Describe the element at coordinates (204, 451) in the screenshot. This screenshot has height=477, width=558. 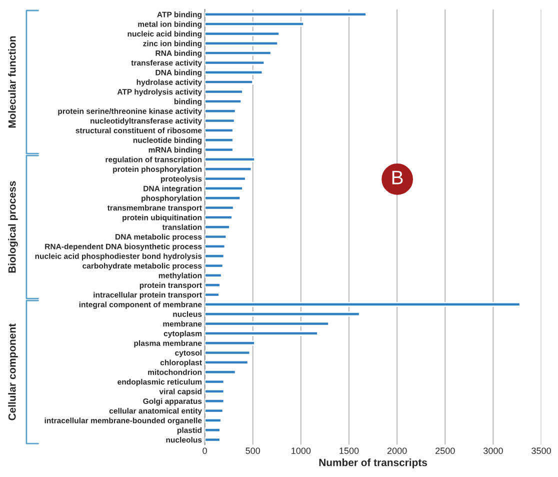
I see `x-tick-label: 0` at that location.